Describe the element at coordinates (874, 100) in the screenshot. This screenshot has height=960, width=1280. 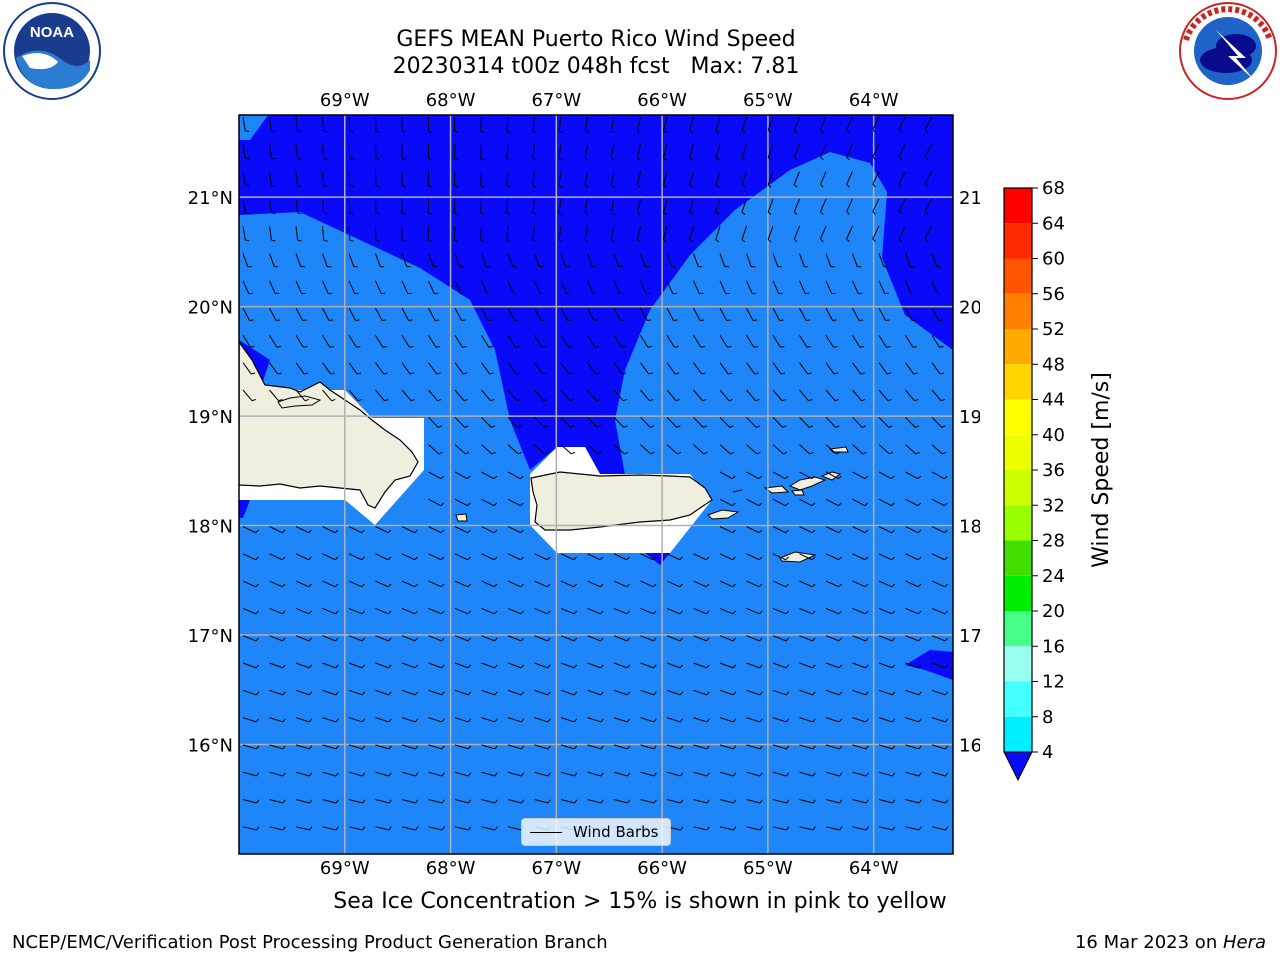
I see `lon-label-top: 64°W` at that location.